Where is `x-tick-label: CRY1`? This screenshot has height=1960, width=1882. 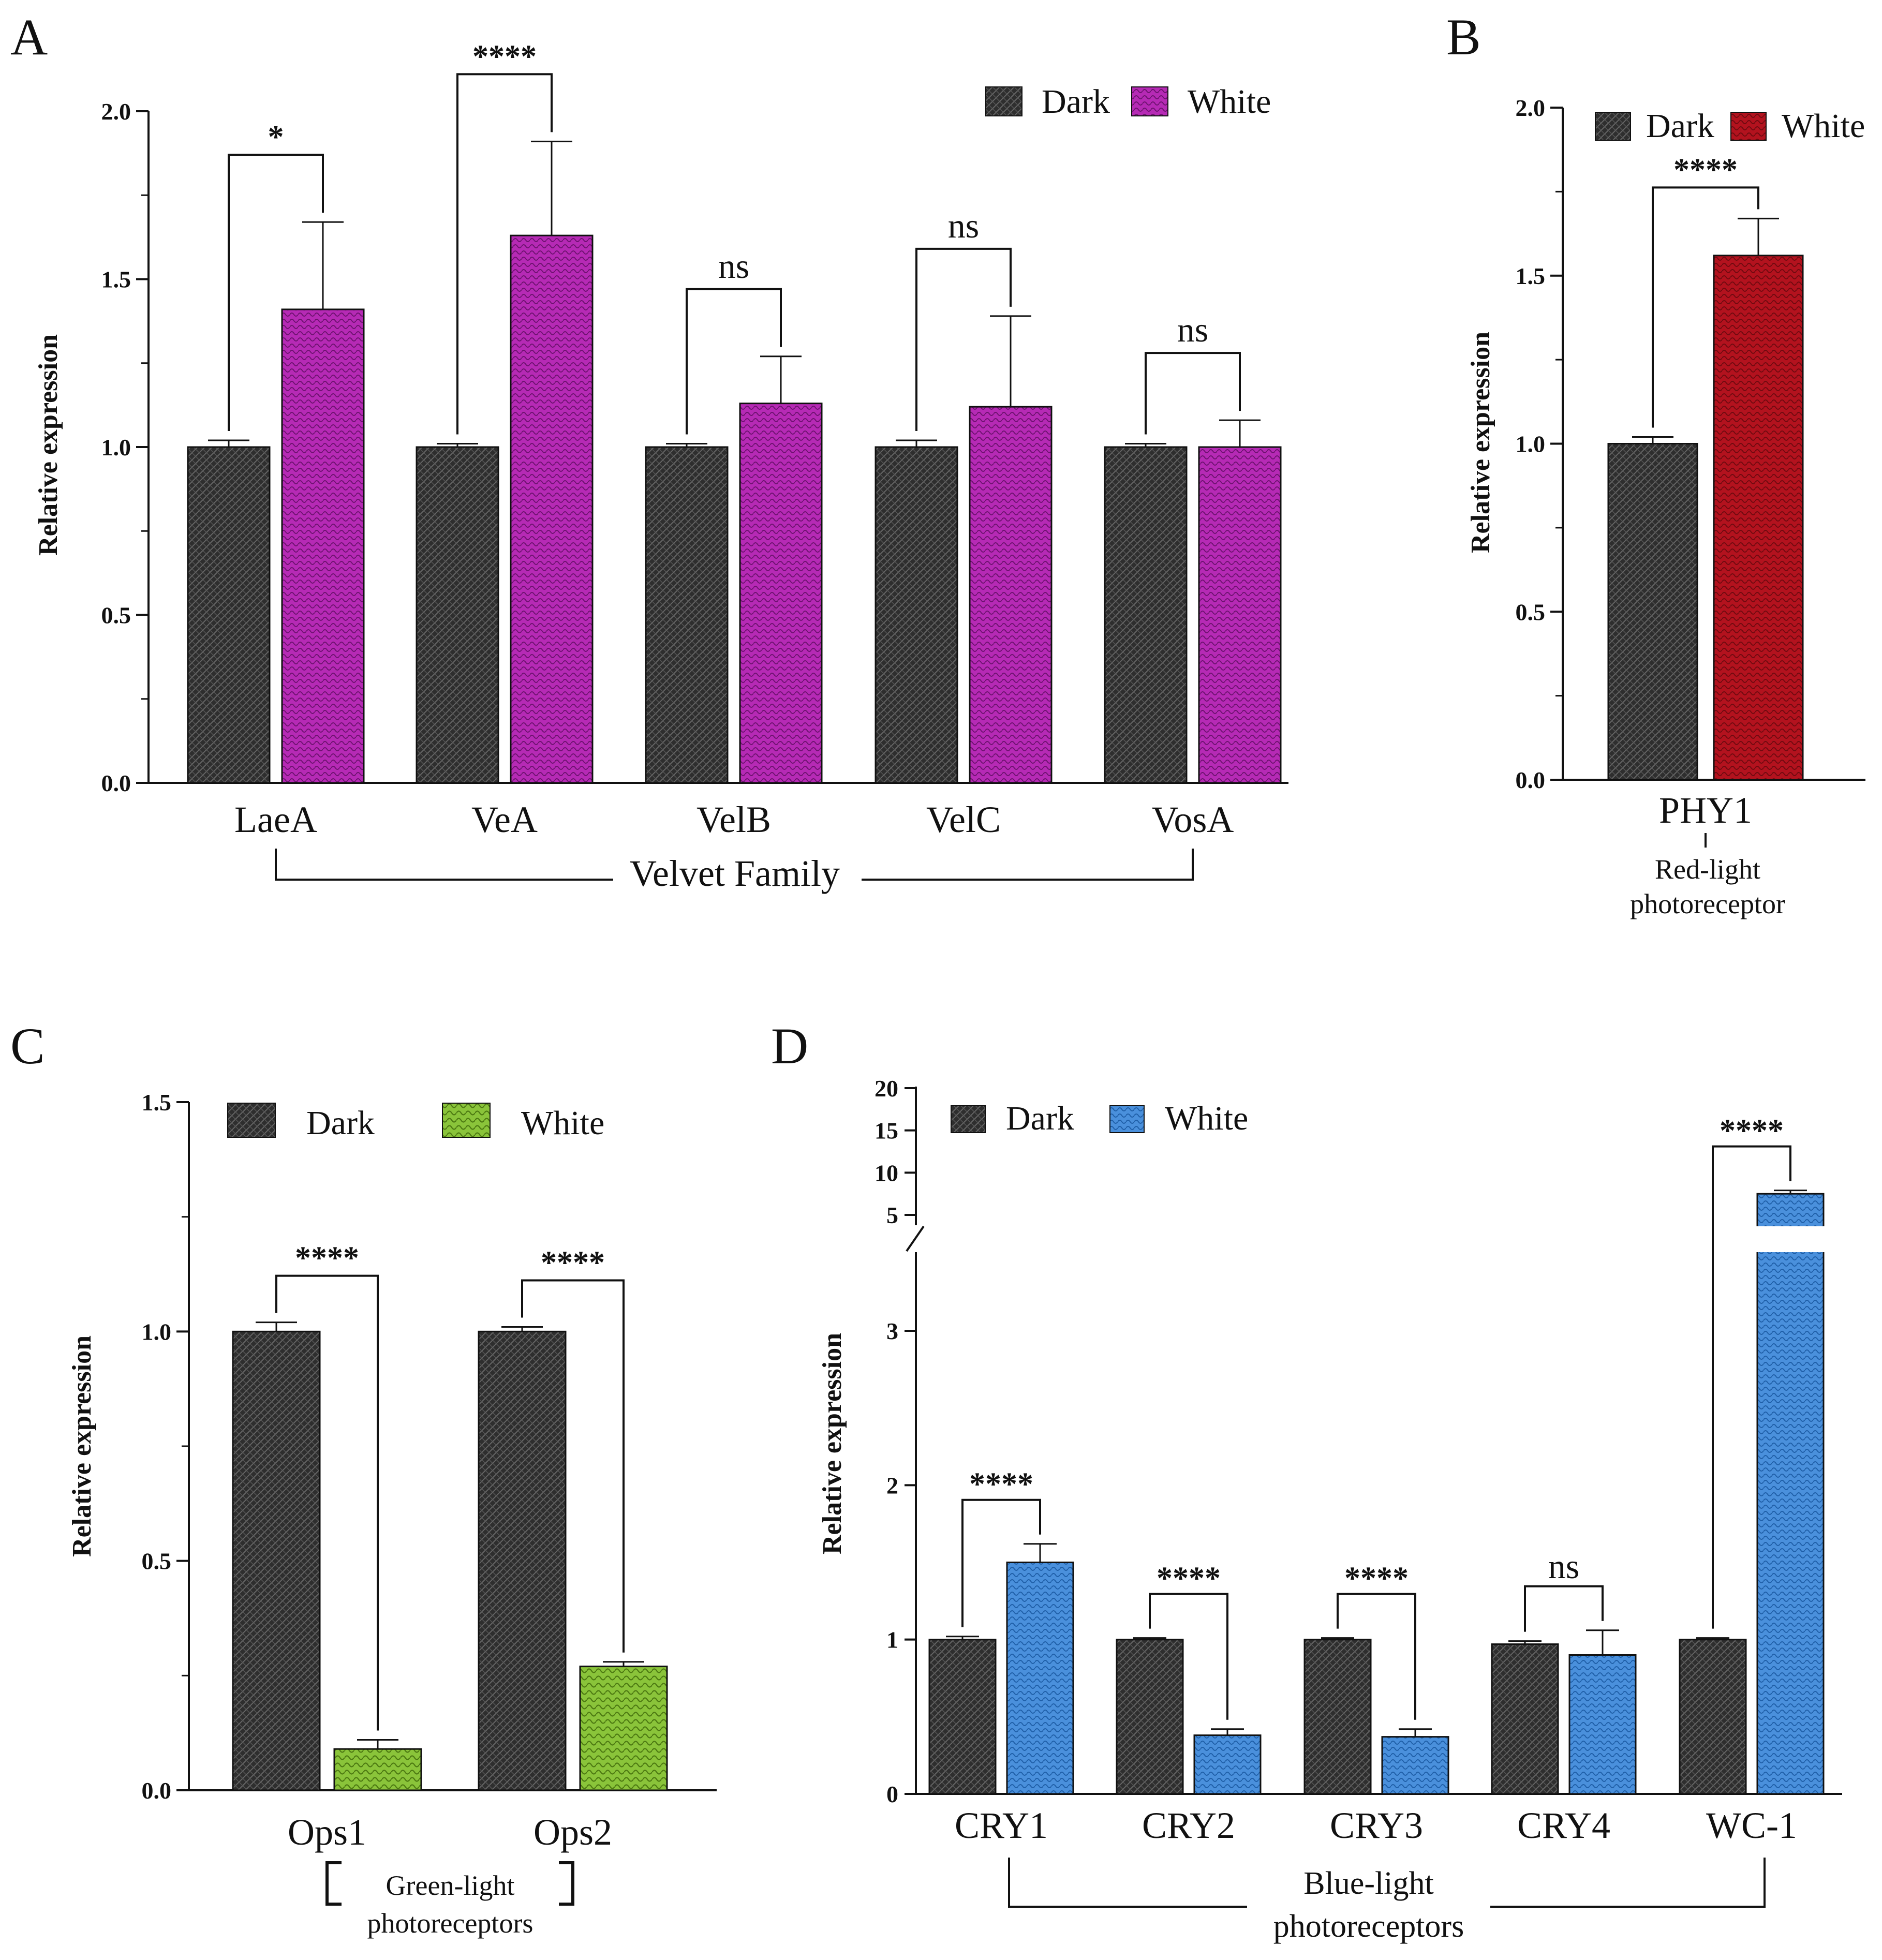
x-tick-label: CRY1 is located at coordinates (1001, 1825).